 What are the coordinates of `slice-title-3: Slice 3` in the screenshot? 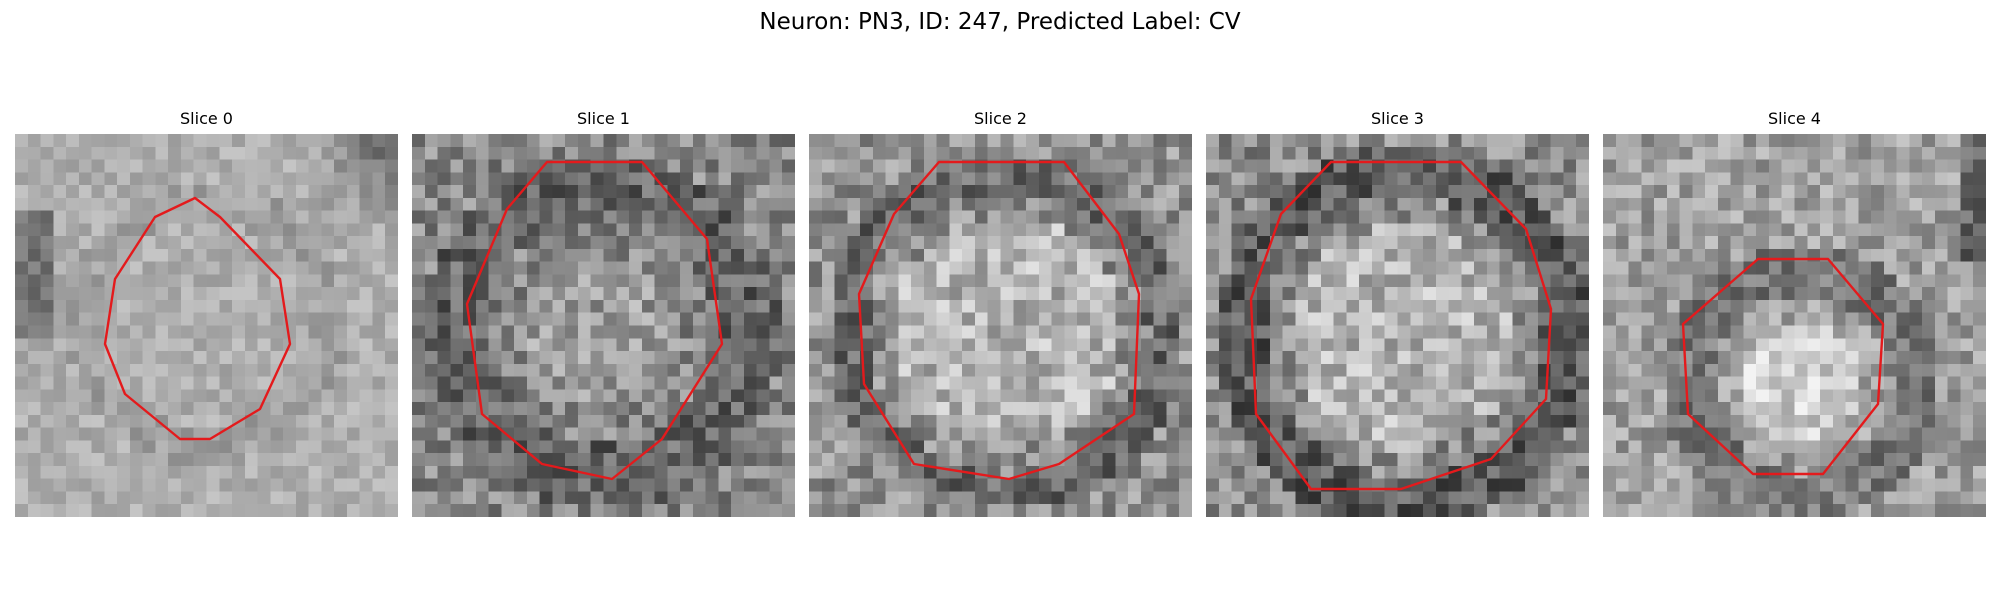 It's located at (1397, 118).